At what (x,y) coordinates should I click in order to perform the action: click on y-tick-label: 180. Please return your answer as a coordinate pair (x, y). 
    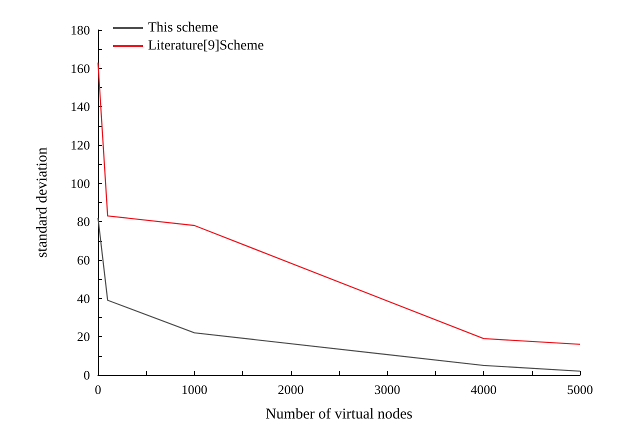
    Looking at the image, I should click on (80, 30).